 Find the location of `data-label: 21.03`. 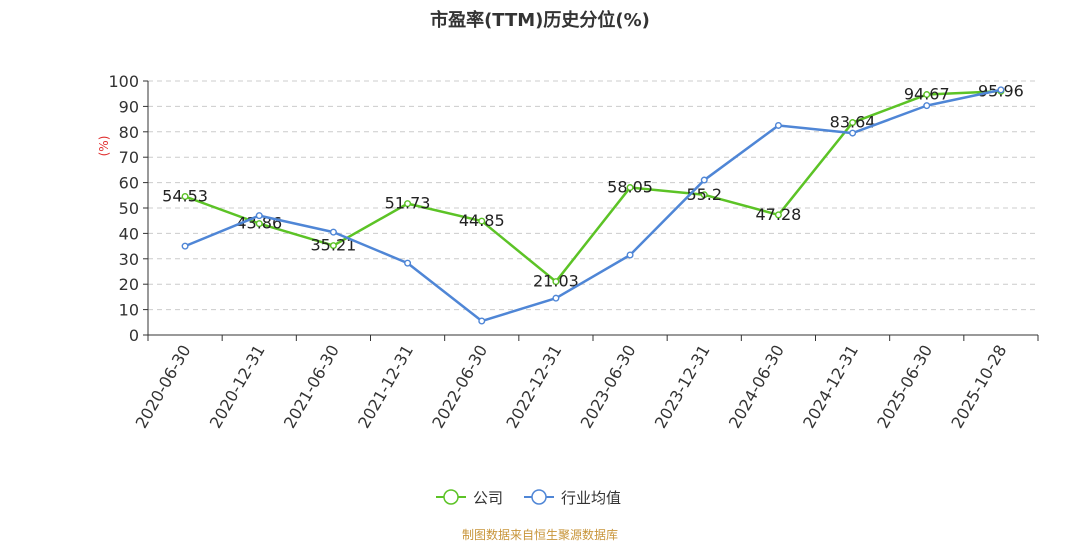

data-label: 21.03 is located at coordinates (556, 281).